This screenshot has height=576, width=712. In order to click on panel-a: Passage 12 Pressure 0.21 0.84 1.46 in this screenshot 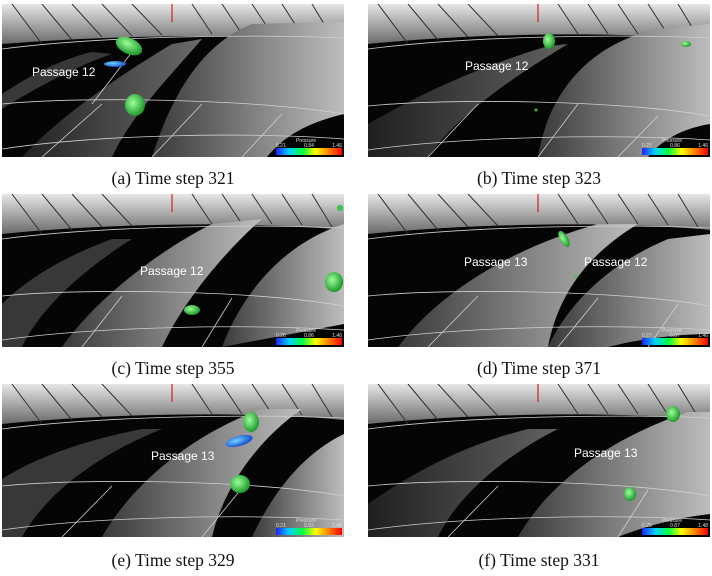, I will do `click(173, 80)`.